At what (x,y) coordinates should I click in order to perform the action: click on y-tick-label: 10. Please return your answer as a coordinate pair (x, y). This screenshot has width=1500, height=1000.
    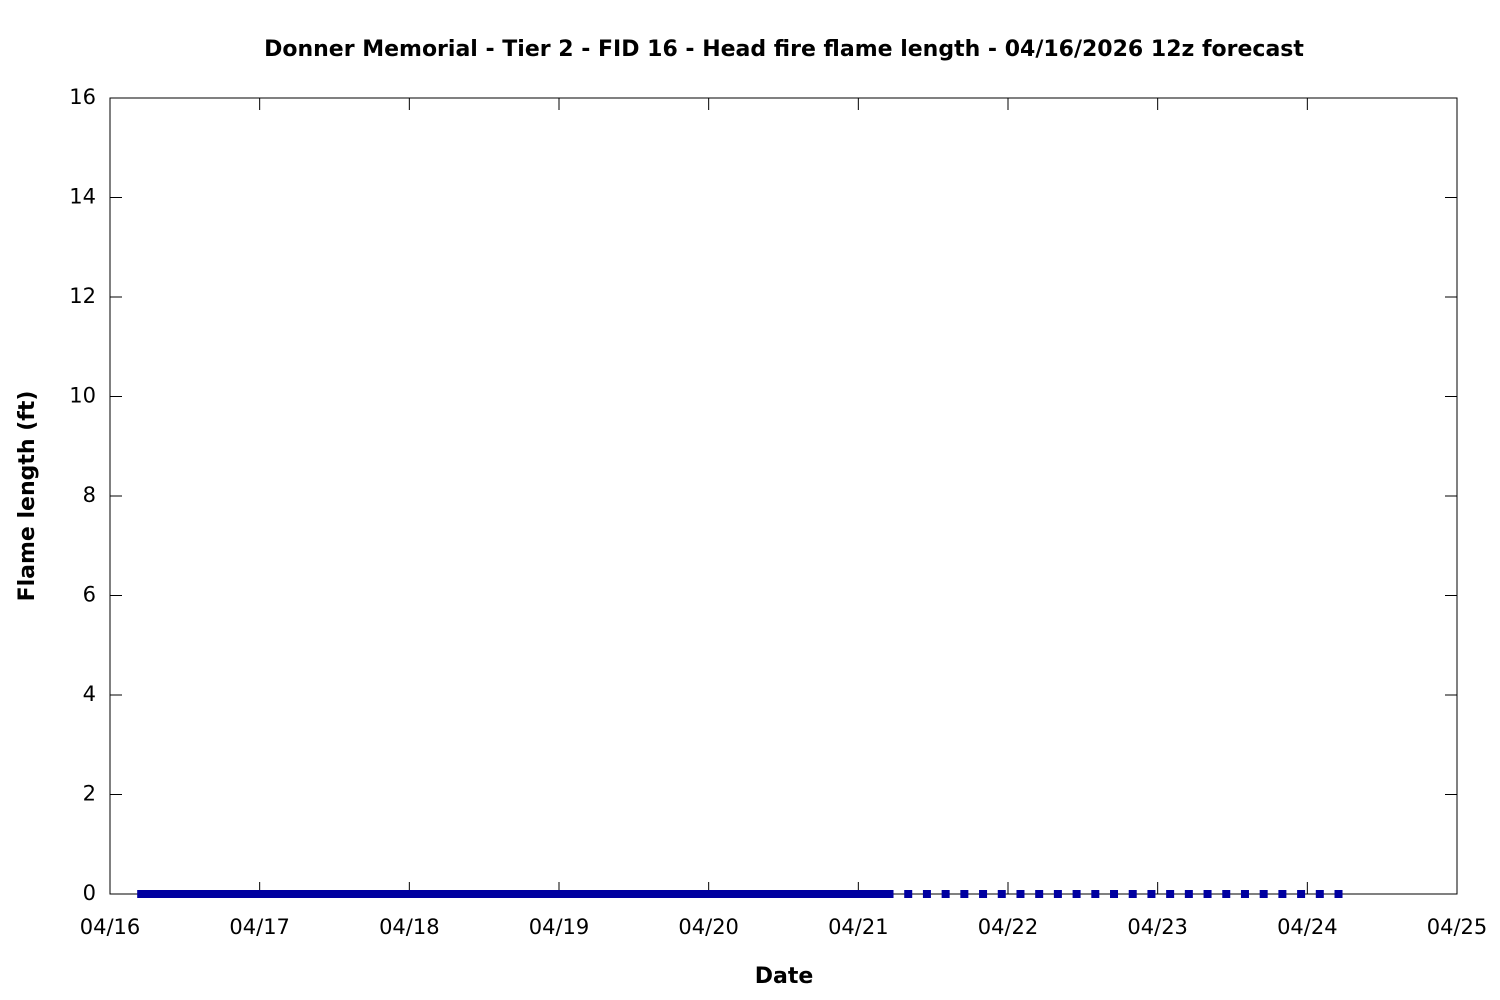
    Looking at the image, I should click on (82, 396).